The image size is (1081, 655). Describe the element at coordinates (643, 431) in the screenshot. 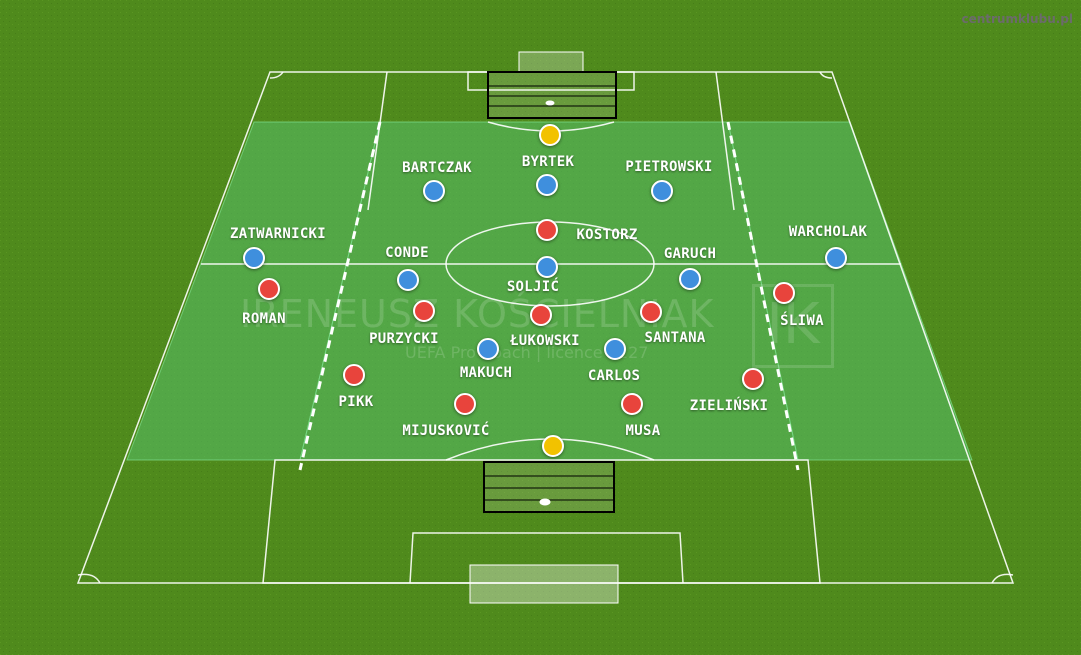

I see `player-label: MUSA` at that location.